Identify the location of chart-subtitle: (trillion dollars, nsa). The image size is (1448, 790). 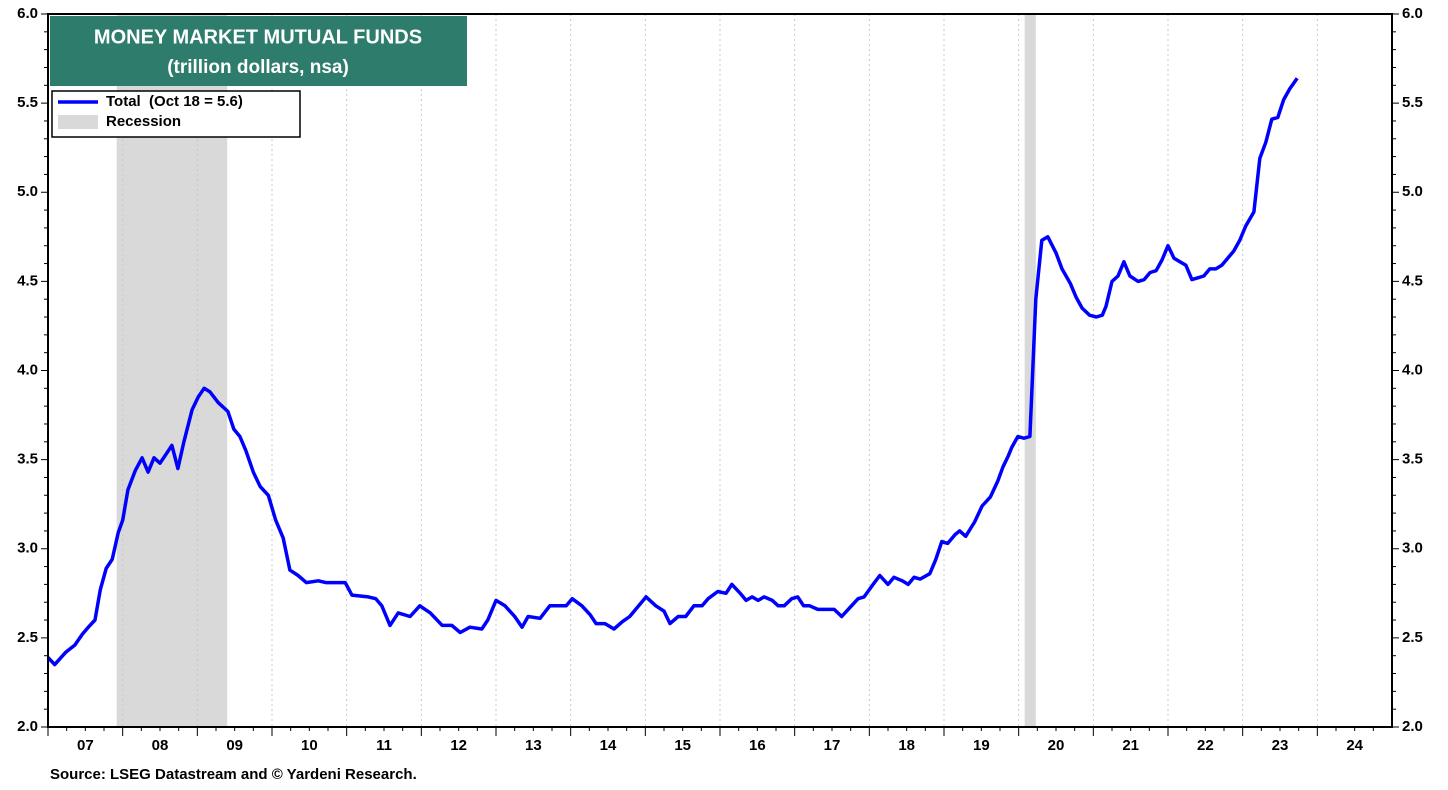
(258, 67).